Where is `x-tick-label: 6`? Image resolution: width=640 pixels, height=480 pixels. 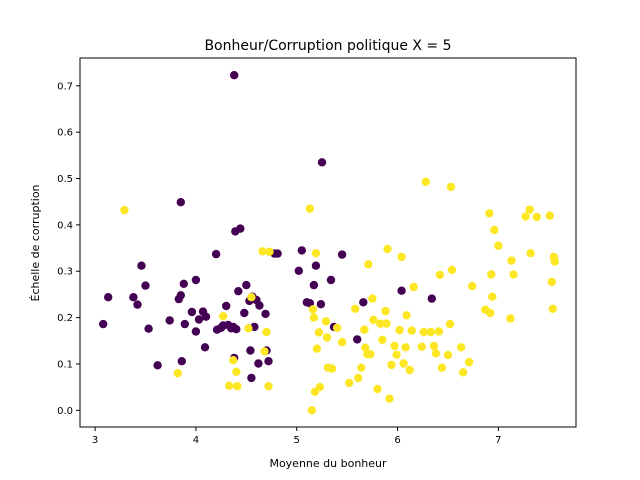 x-tick-label: 6 is located at coordinates (397, 440).